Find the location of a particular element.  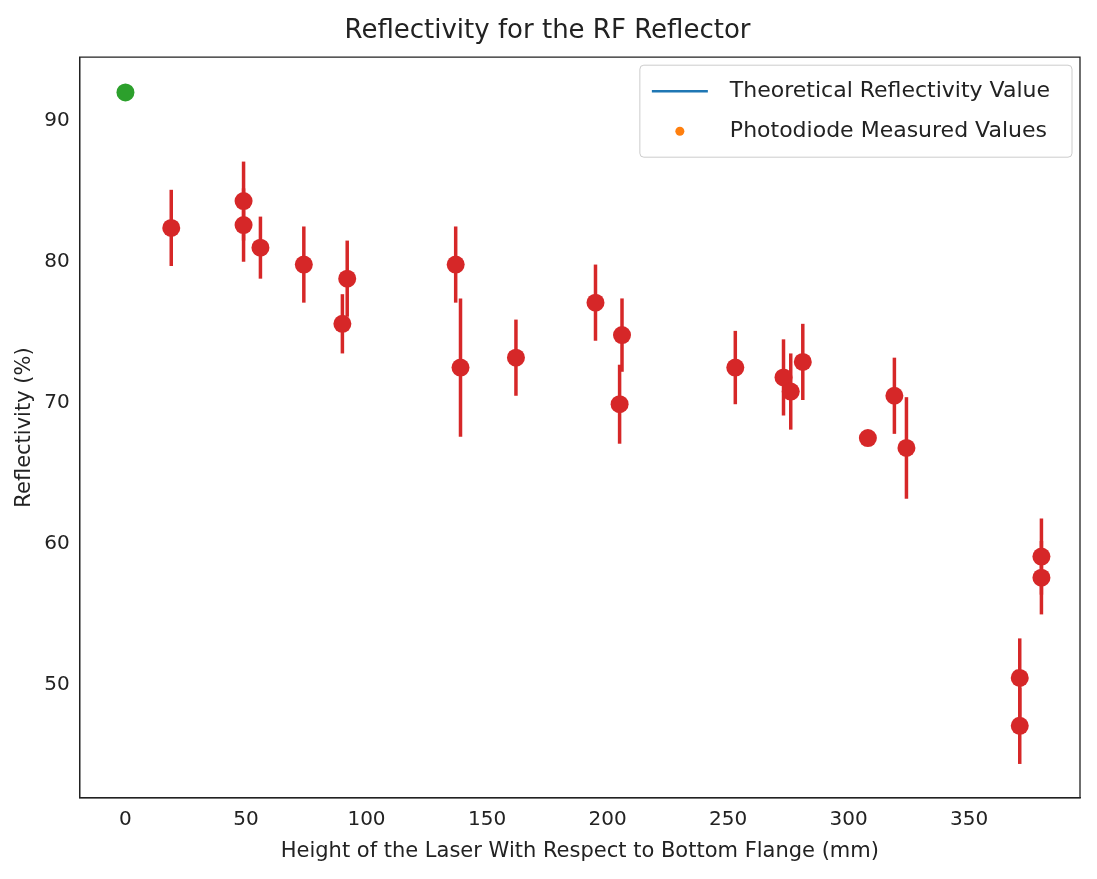

chart-title: Reflectivity for the RF Reflector is located at coordinates (547, 29).